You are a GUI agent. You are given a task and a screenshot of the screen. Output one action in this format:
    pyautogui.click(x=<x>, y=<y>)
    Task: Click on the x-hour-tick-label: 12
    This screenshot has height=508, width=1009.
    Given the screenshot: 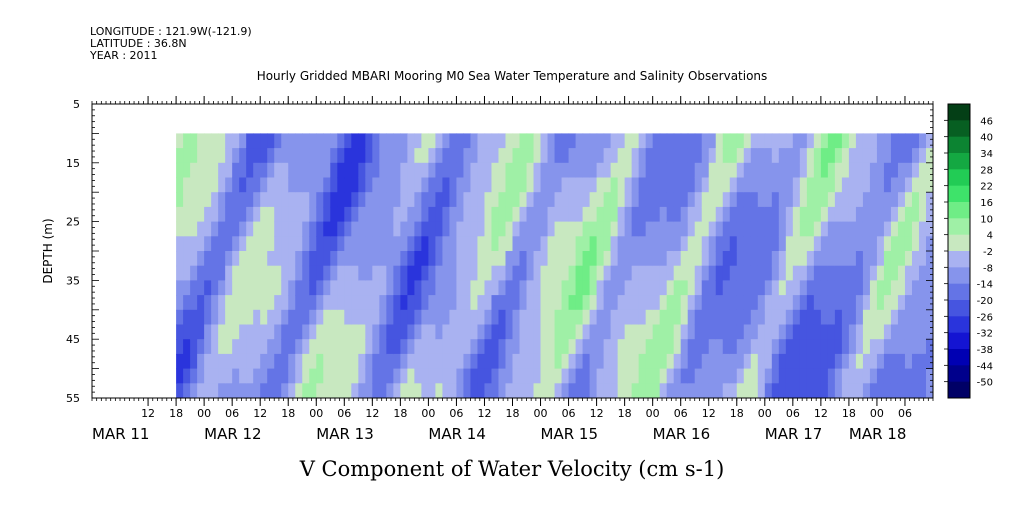 What is the action you would take?
    pyautogui.click(x=597, y=413)
    